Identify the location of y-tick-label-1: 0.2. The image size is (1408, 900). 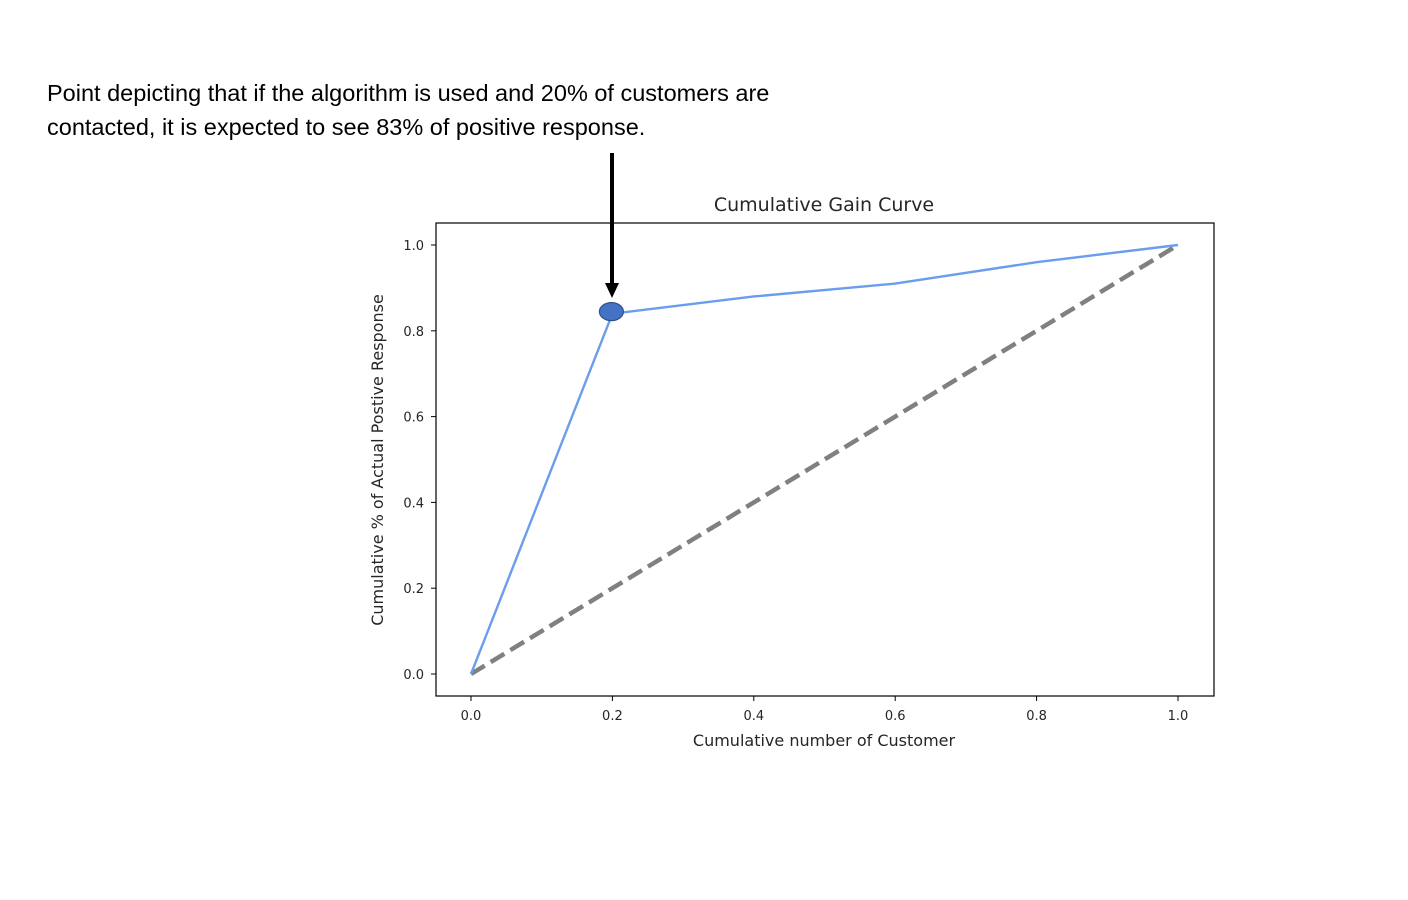
(413, 589).